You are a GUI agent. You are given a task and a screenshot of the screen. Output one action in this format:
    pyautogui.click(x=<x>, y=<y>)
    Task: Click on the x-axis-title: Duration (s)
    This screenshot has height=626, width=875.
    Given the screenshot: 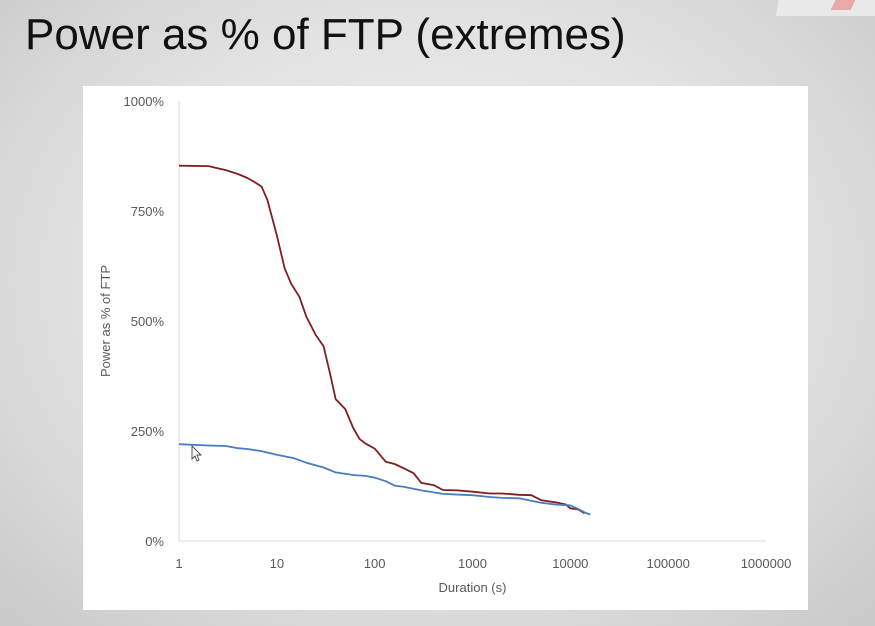 What is the action you would take?
    pyautogui.click(x=473, y=587)
    